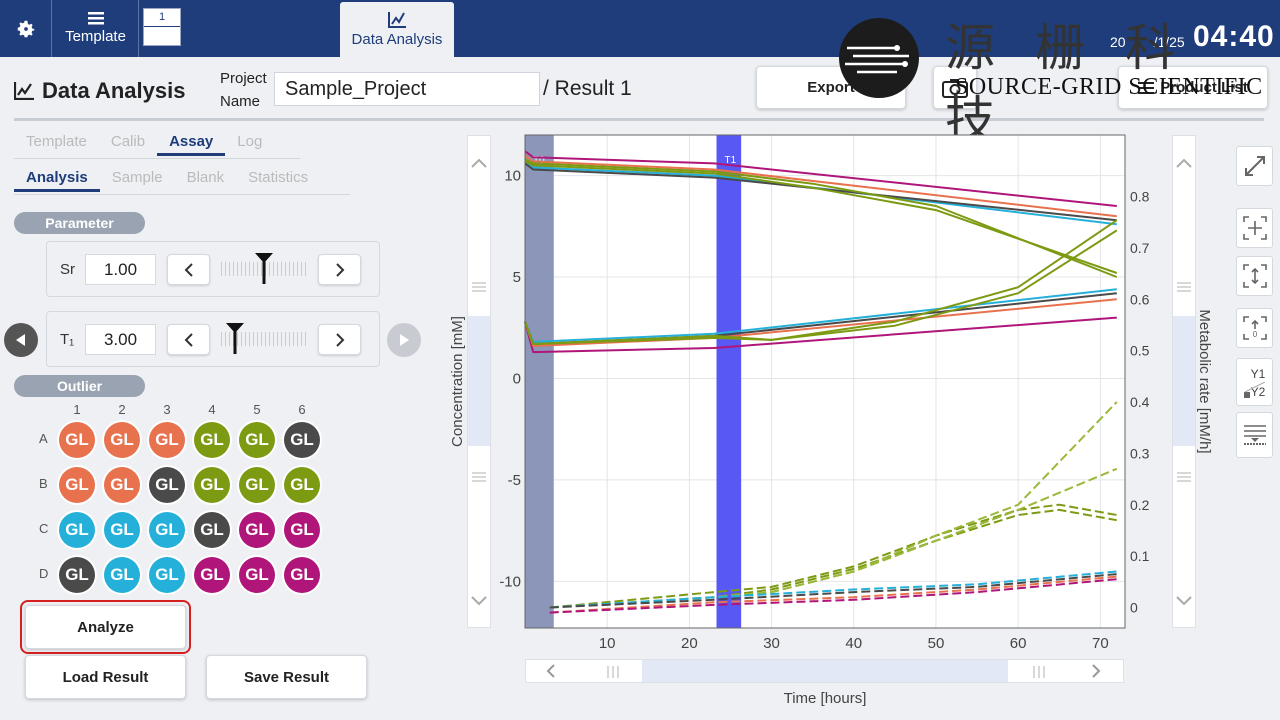  Describe the element at coordinates (1193, 87) in the screenshot. I see `product-list-button: Product List` at that location.